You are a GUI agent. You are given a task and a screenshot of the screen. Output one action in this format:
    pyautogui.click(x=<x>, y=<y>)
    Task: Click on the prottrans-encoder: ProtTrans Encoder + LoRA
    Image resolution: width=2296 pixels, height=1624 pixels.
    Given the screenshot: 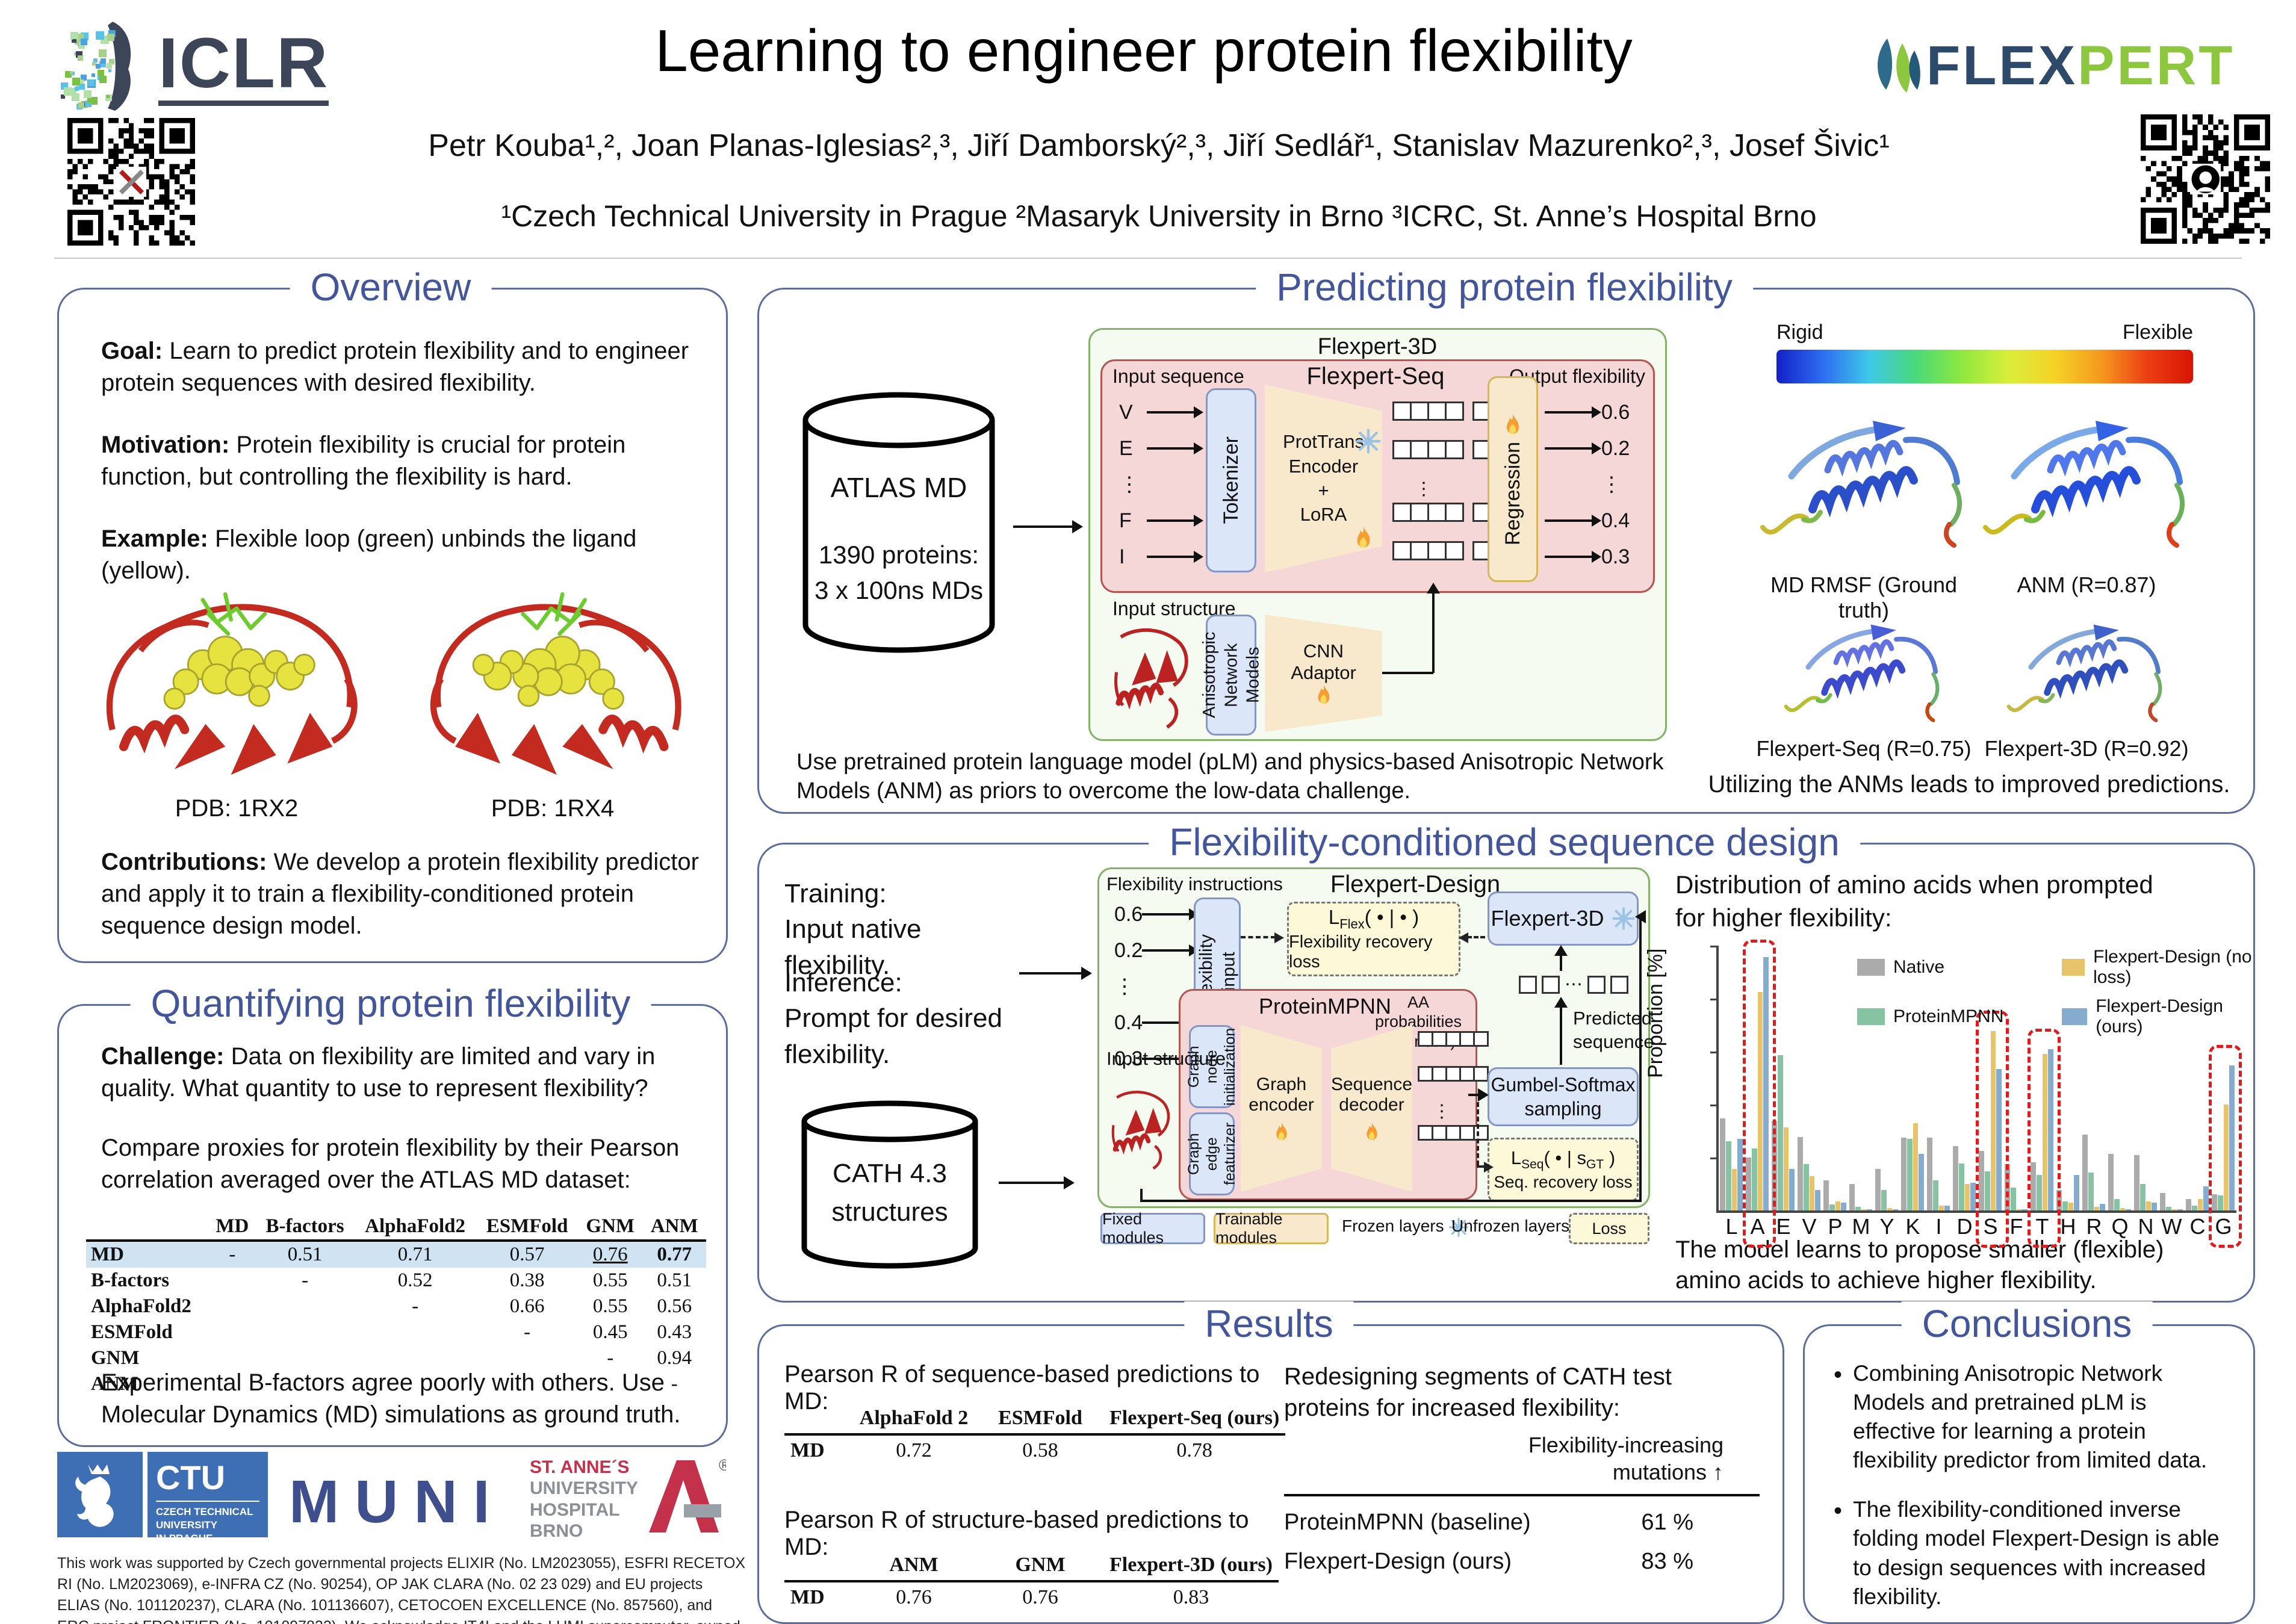 What is the action you would take?
    pyautogui.click(x=1323, y=479)
    